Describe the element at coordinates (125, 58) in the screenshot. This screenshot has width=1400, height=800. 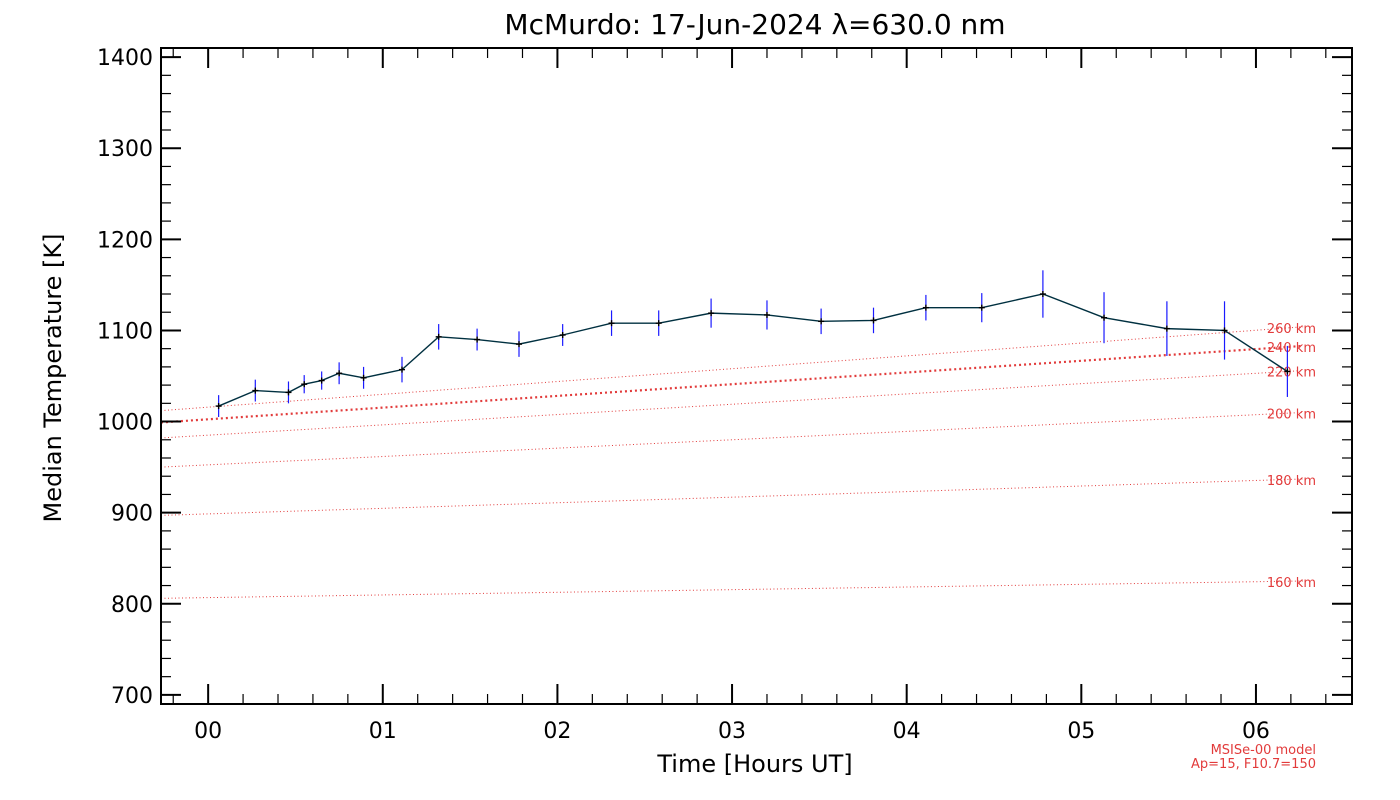
I see `y-tick-label: 1400` at that location.